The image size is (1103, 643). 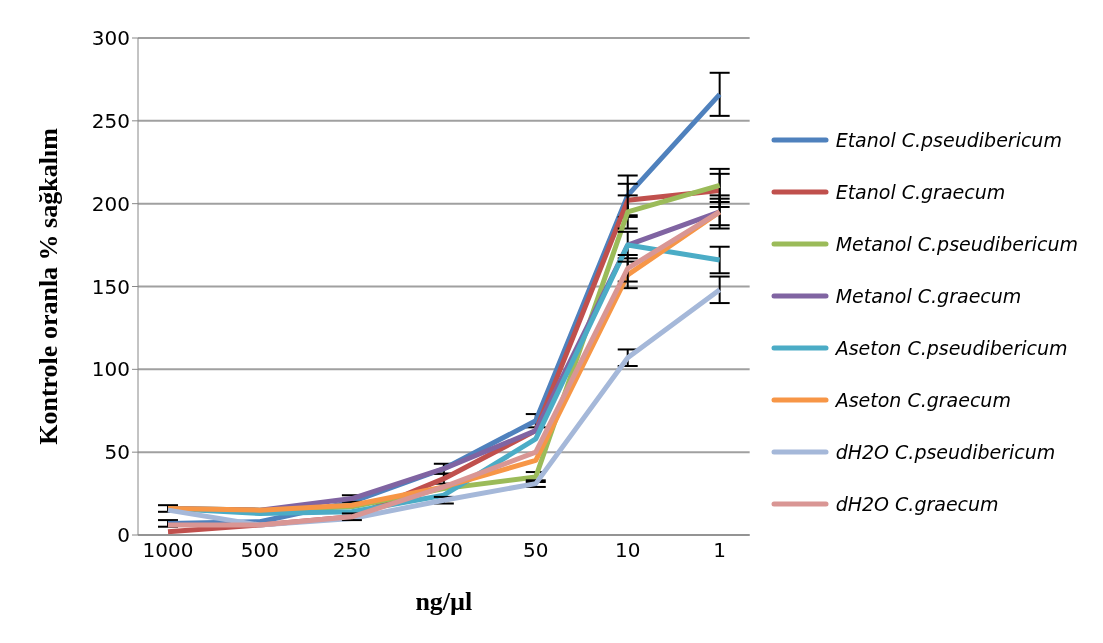 I want to click on legend-label: dH2O C.pseudibericum, so click(x=945, y=451).